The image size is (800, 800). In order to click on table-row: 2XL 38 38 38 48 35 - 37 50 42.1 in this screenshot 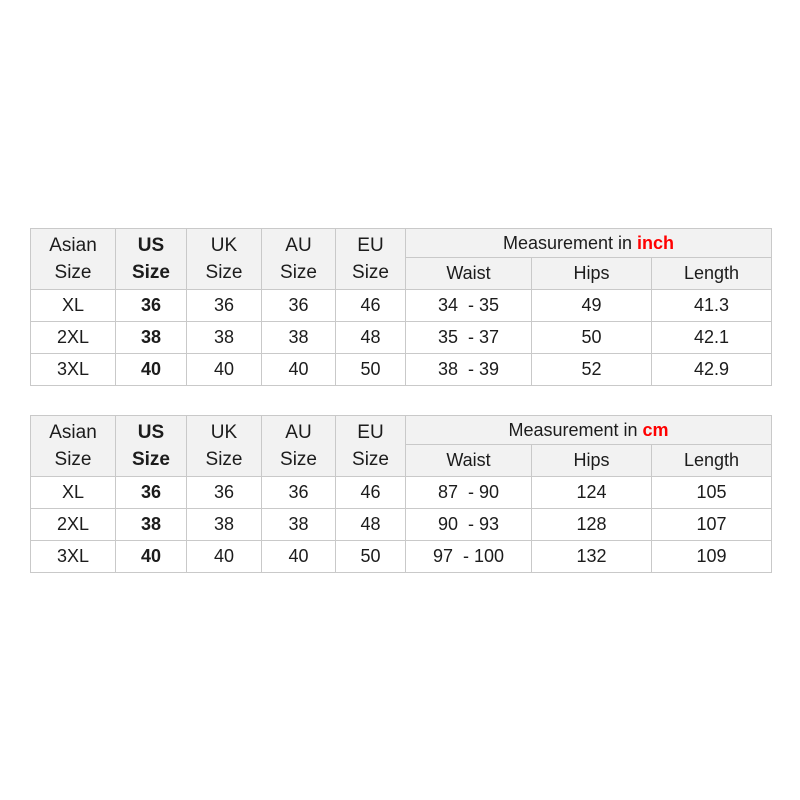, I will do `click(401, 337)`.